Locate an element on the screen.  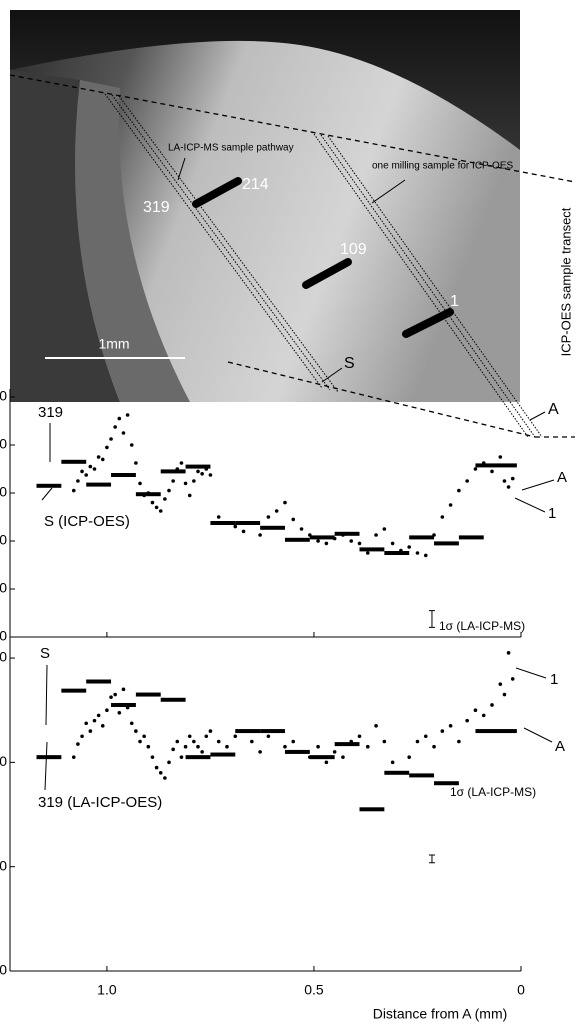
annotation: 1σ (LA-ICP-MS) is located at coordinates (493, 792).